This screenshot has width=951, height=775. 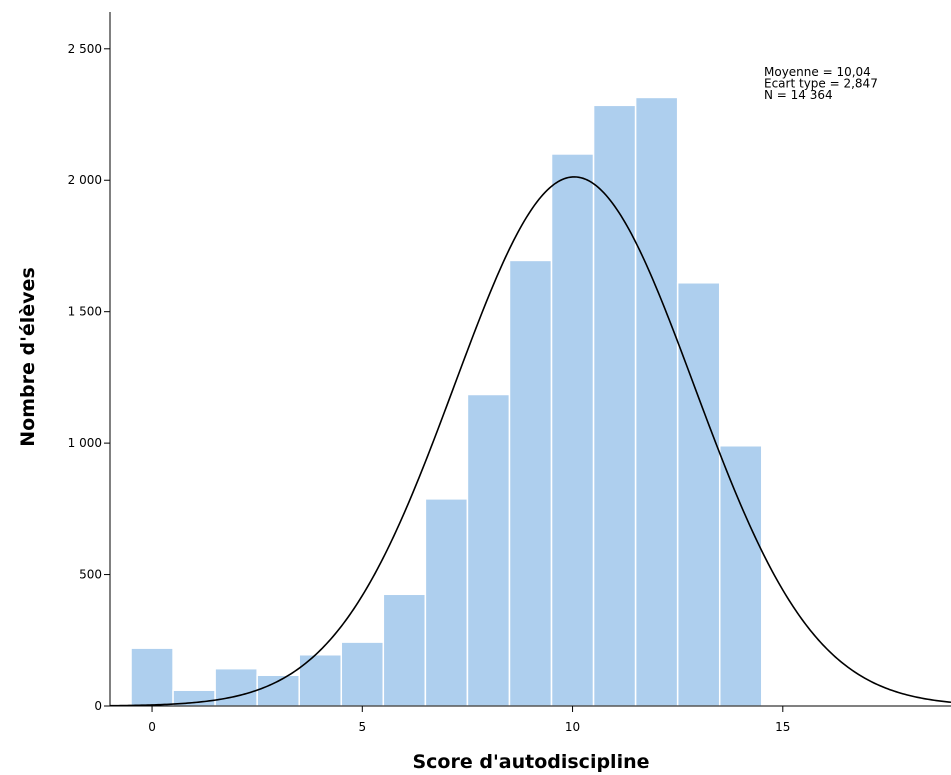 I want to click on y-tick-label: 2 500, so click(x=85, y=49).